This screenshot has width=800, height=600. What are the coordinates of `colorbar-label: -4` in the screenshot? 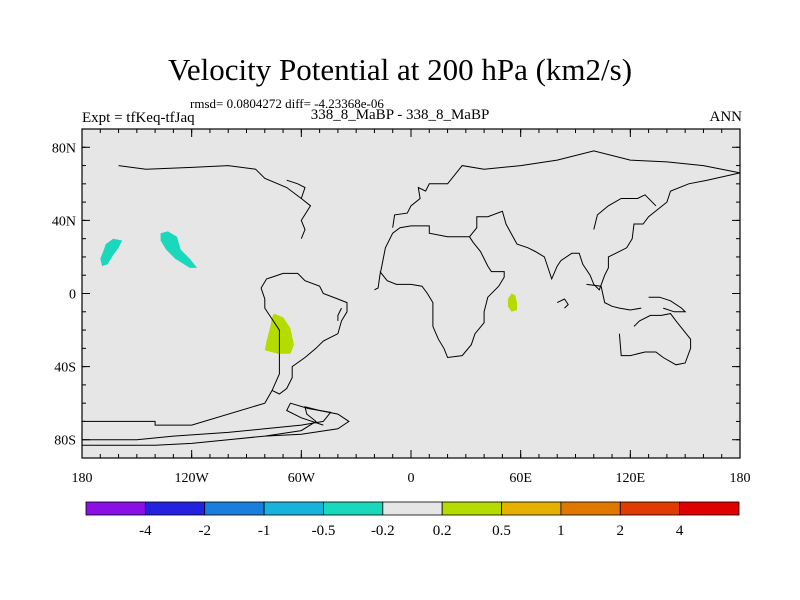 It's located at (145, 531).